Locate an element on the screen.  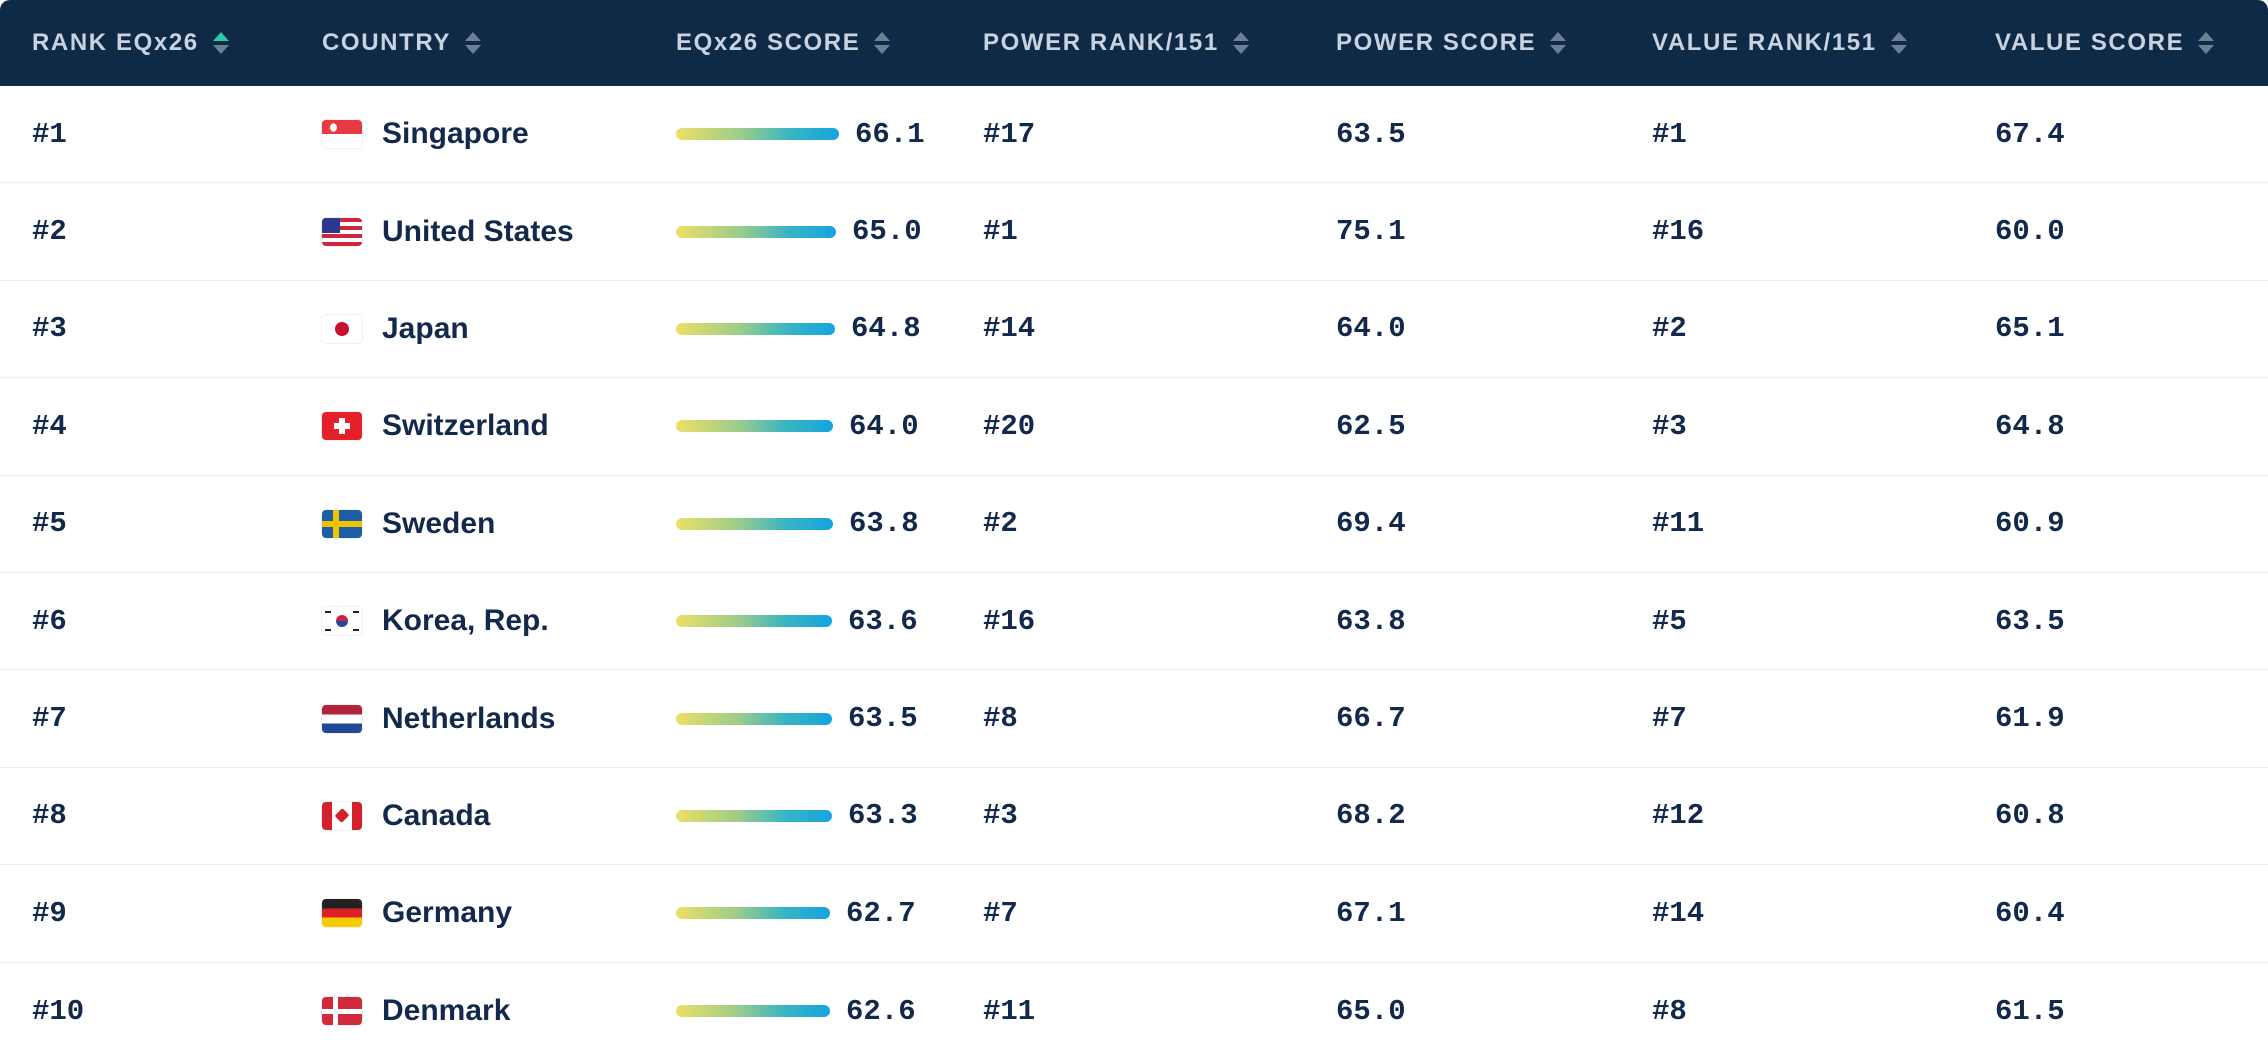
country-name: Netherlands is located at coordinates (469, 718).